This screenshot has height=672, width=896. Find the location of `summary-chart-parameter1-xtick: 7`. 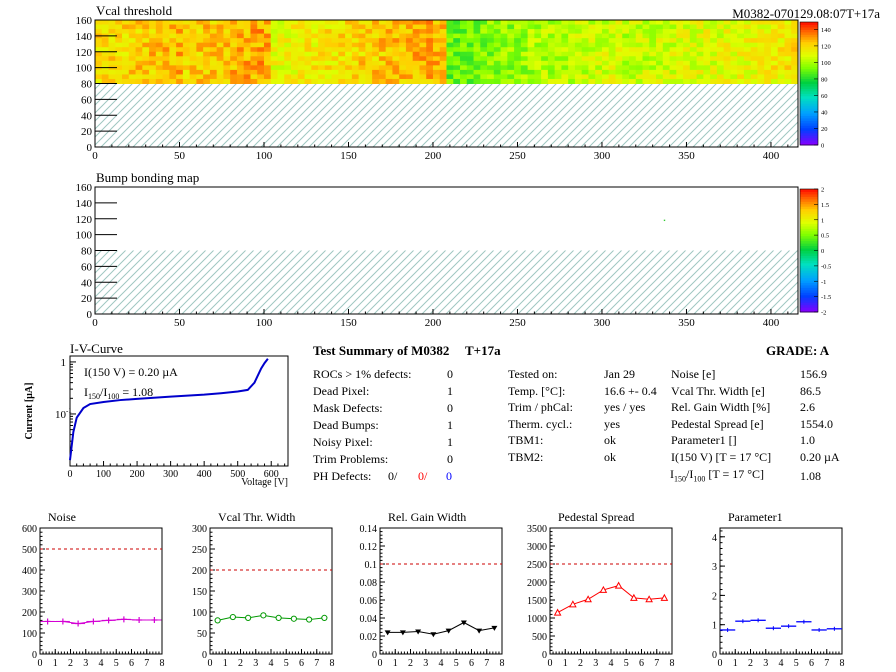

summary-chart-parameter1-xtick: 7 is located at coordinates (826, 663).